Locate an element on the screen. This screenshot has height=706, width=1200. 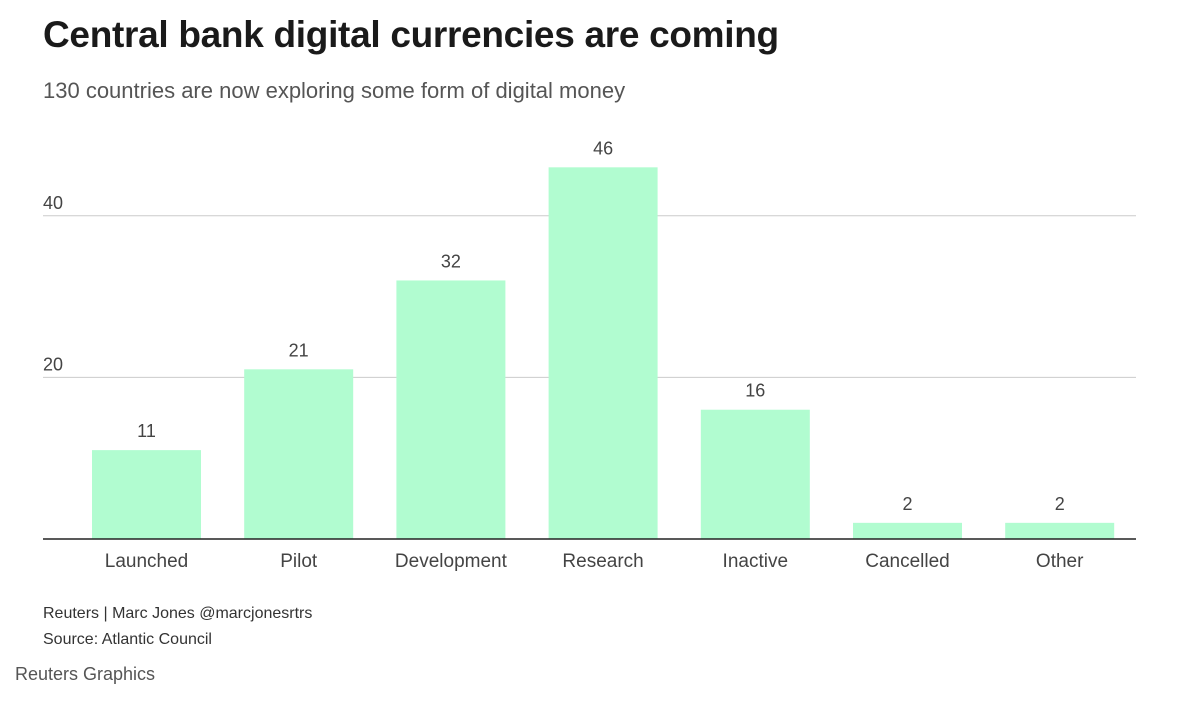
x-tick-label: Inactive is located at coordinates (755, 561).